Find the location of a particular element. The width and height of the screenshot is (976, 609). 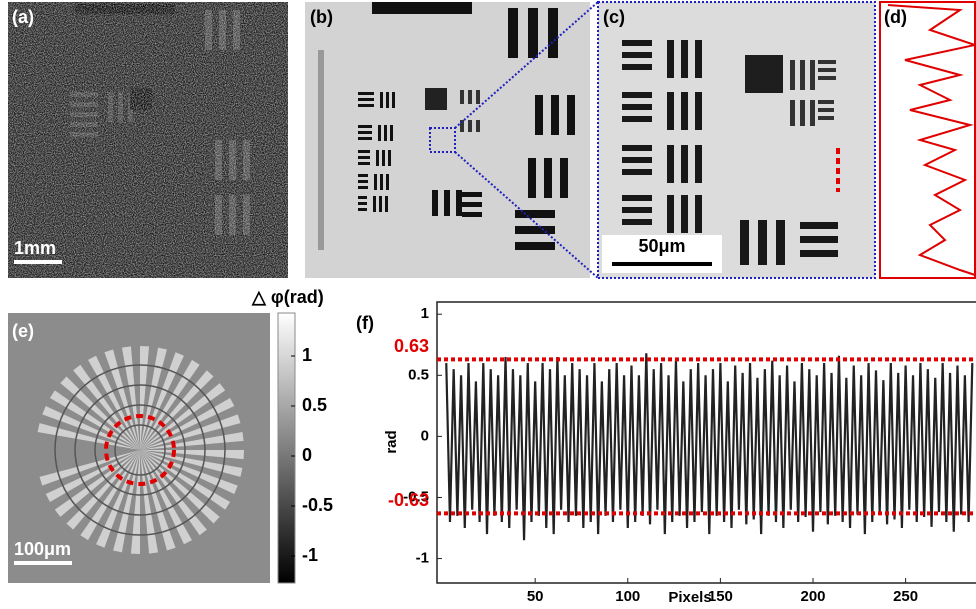

image-b is located at coordinates (447, 140).